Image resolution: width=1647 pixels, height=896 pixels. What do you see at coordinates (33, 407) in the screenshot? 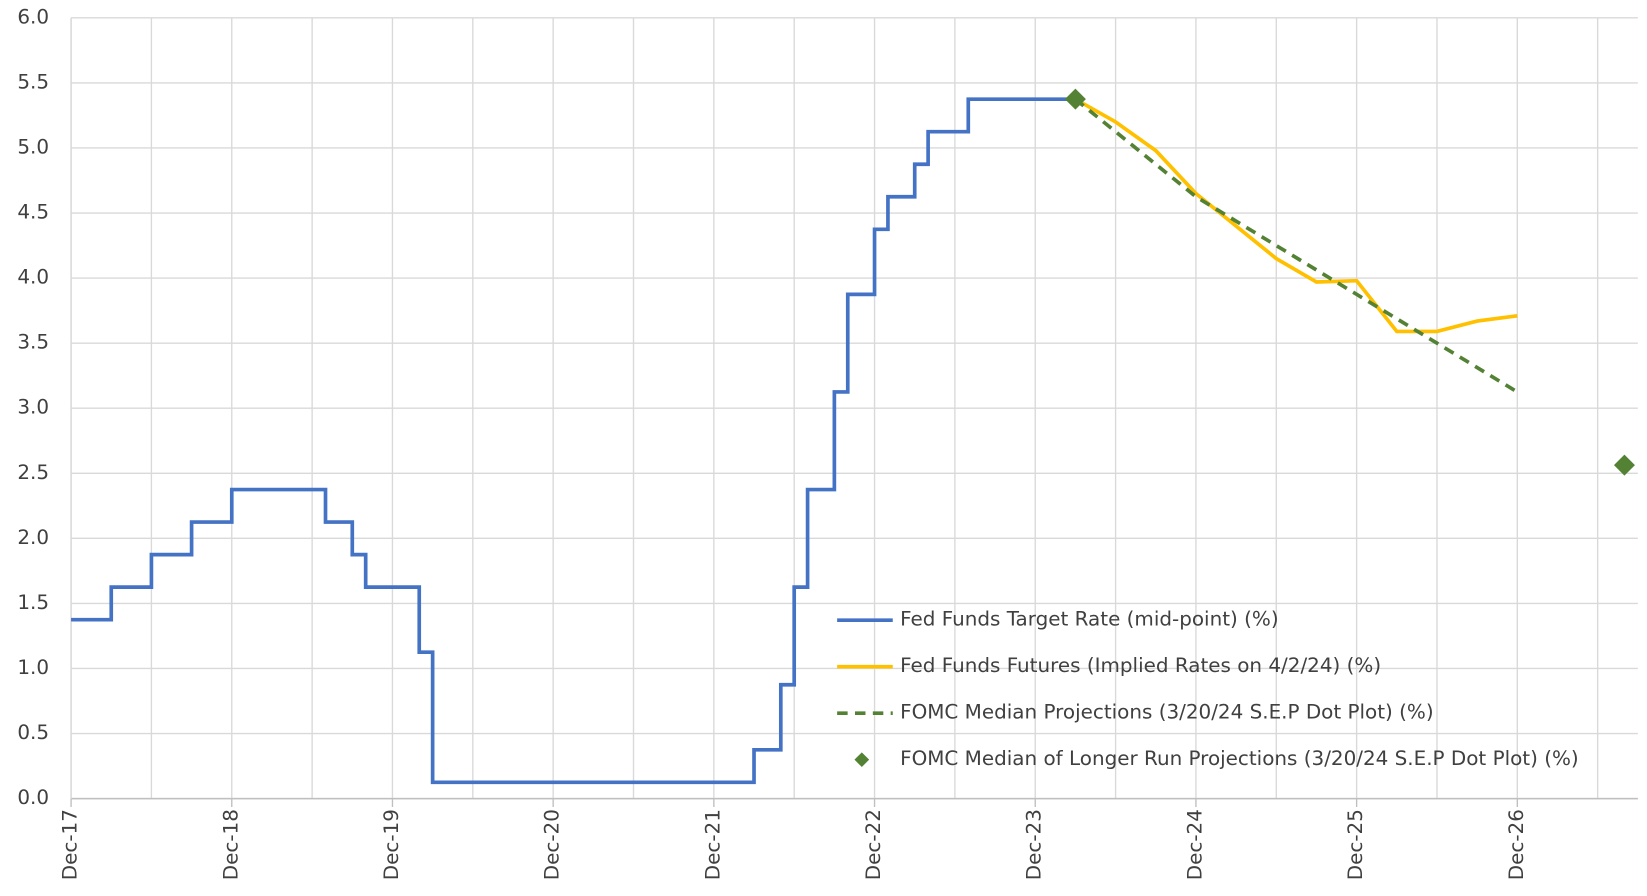
I see `y-tick-label: 3.0` at bounding box center [33, 407].